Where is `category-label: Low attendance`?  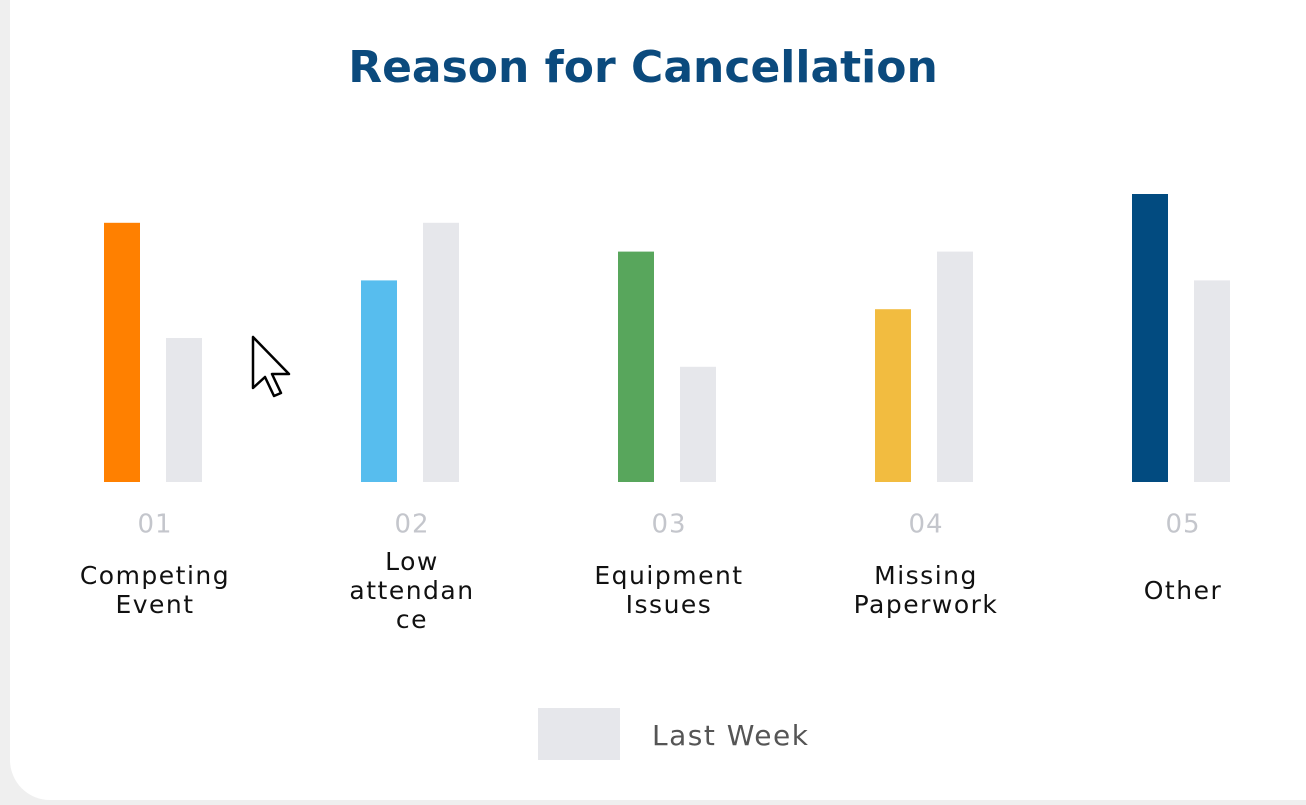
category-label: Low attendance is located at coordinates (412, 590).